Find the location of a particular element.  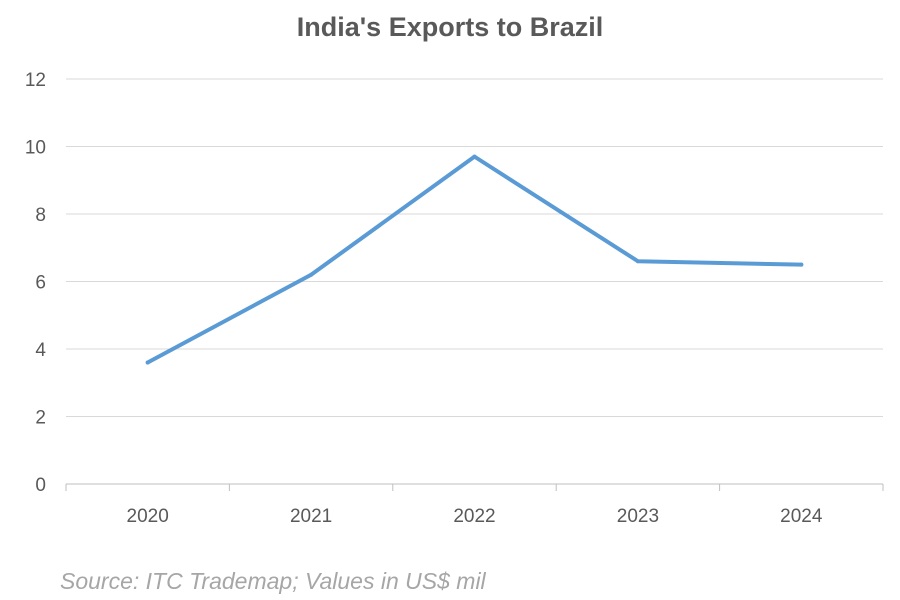

y-tick-label: 8 is located at coordinates (40, 215).